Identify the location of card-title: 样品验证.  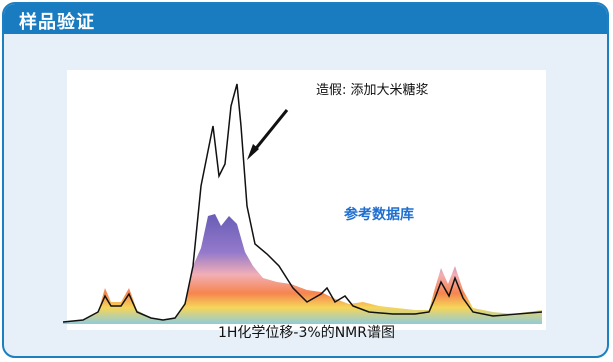
(57, 22).